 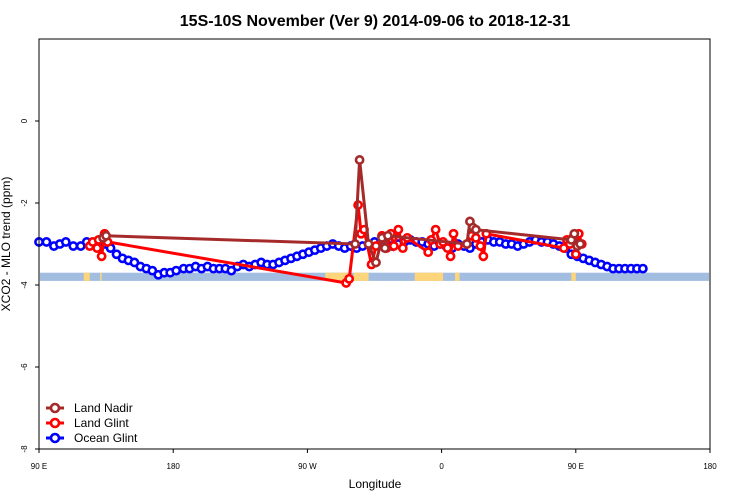 I want to click on legend-label: Ocean Glint, so click(x=106, y=438).